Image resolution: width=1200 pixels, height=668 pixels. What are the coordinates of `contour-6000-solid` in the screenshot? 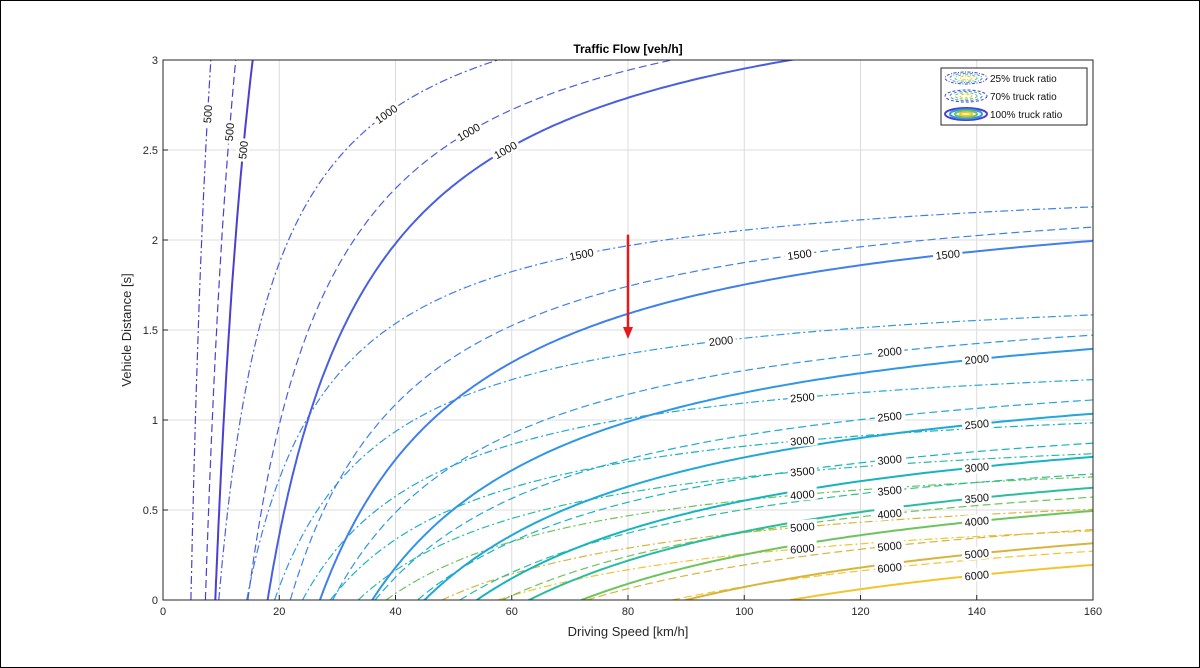 It's located at (941, 581).